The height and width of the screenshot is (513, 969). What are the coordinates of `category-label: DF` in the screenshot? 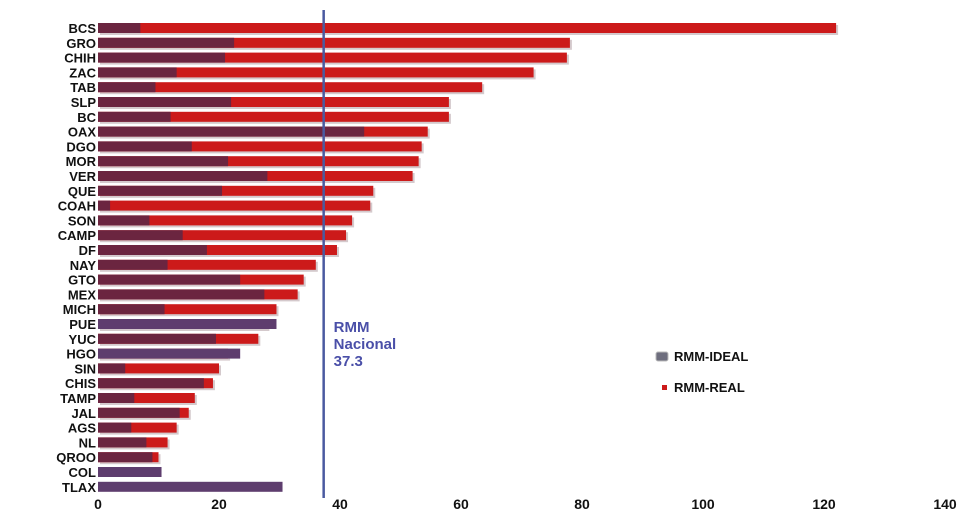 It's located at (87, 250).